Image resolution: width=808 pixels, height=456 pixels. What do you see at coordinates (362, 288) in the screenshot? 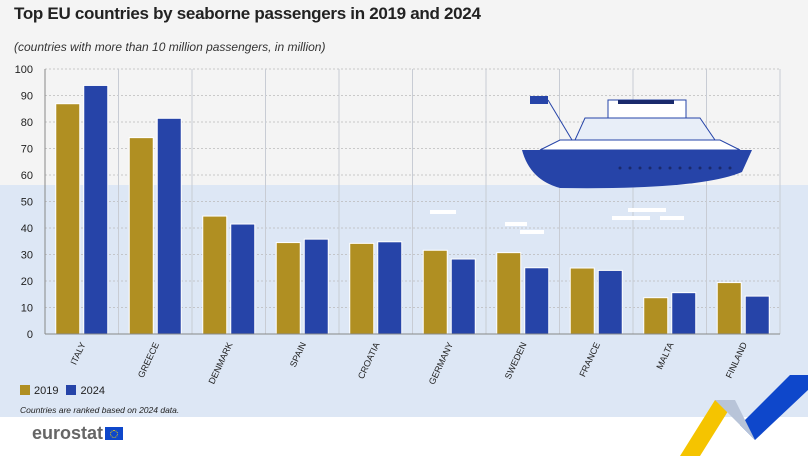
I see `bar-2019-croatia` at bounding box center [362, 288].